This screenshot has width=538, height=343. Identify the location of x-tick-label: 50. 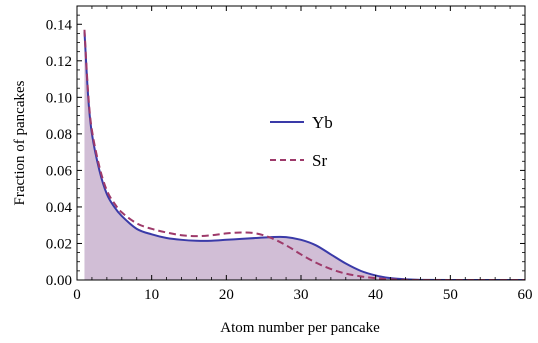
(450, 295).